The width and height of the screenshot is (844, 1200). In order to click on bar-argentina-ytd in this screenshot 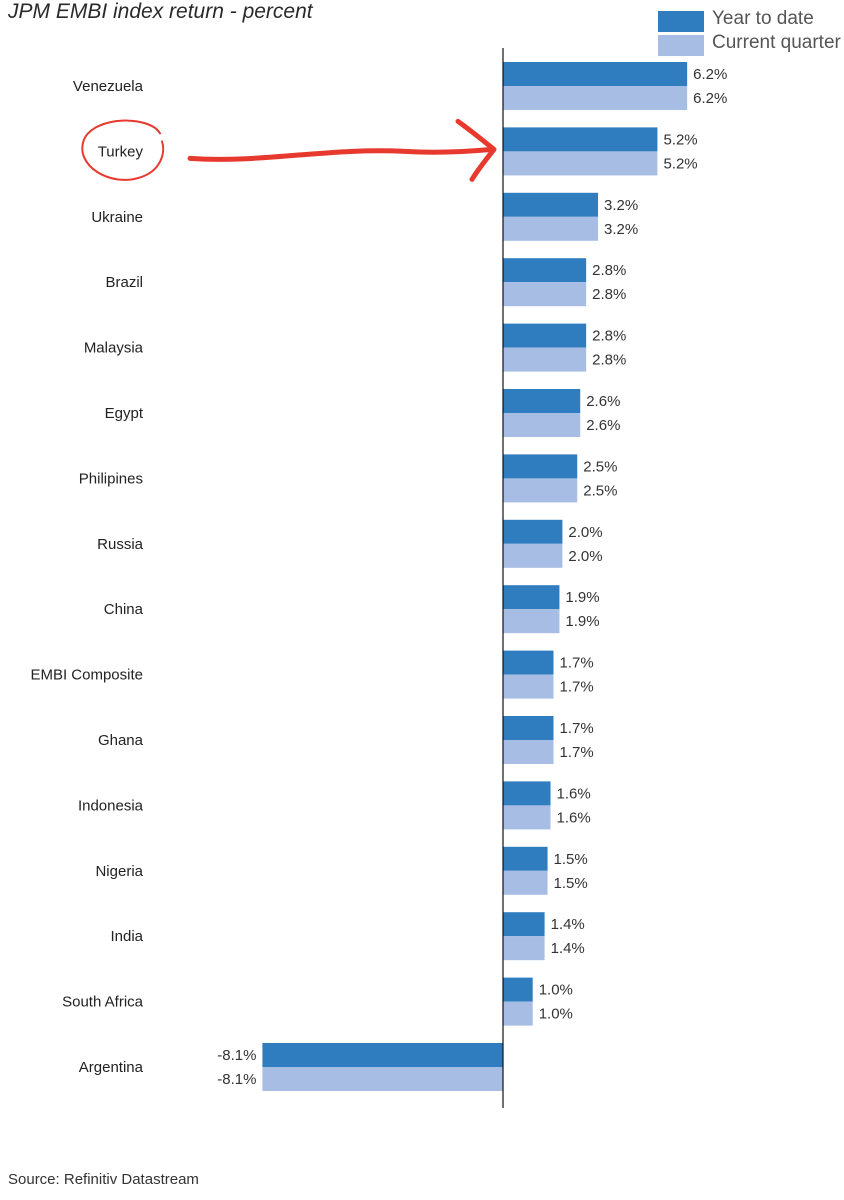, I will do `click(382, 1055)`.